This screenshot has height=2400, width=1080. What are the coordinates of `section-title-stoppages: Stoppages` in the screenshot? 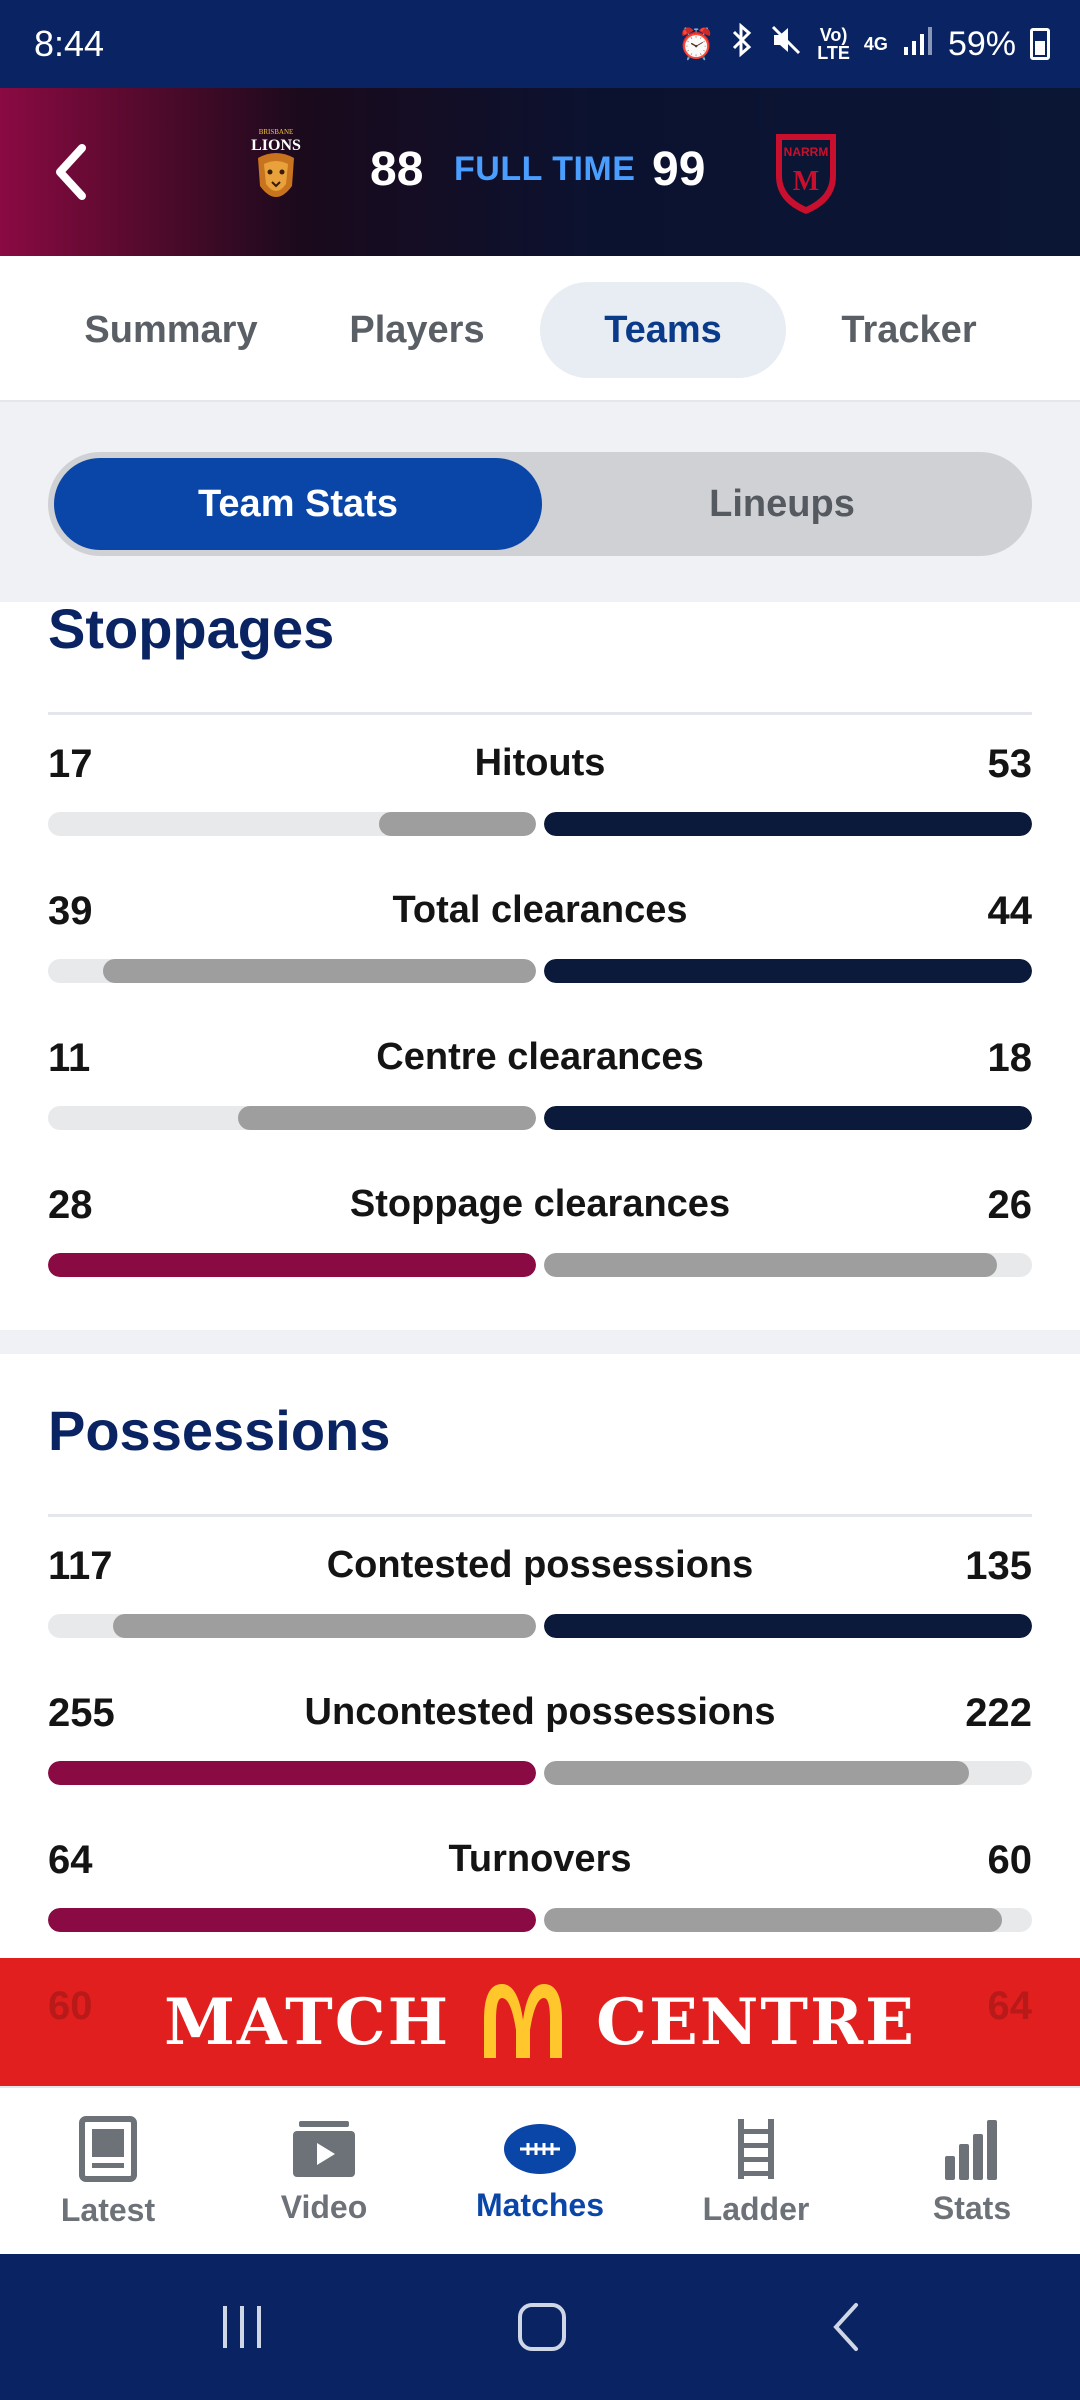 It's located at (191, 631).